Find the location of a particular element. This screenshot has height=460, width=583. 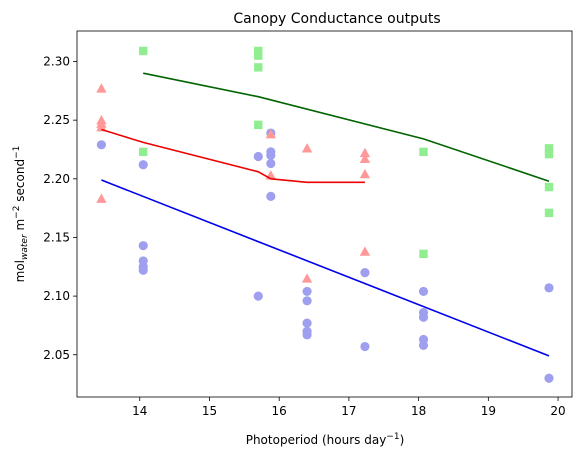

y-tick-label: 2.25 is located at coordinates (56, 120).